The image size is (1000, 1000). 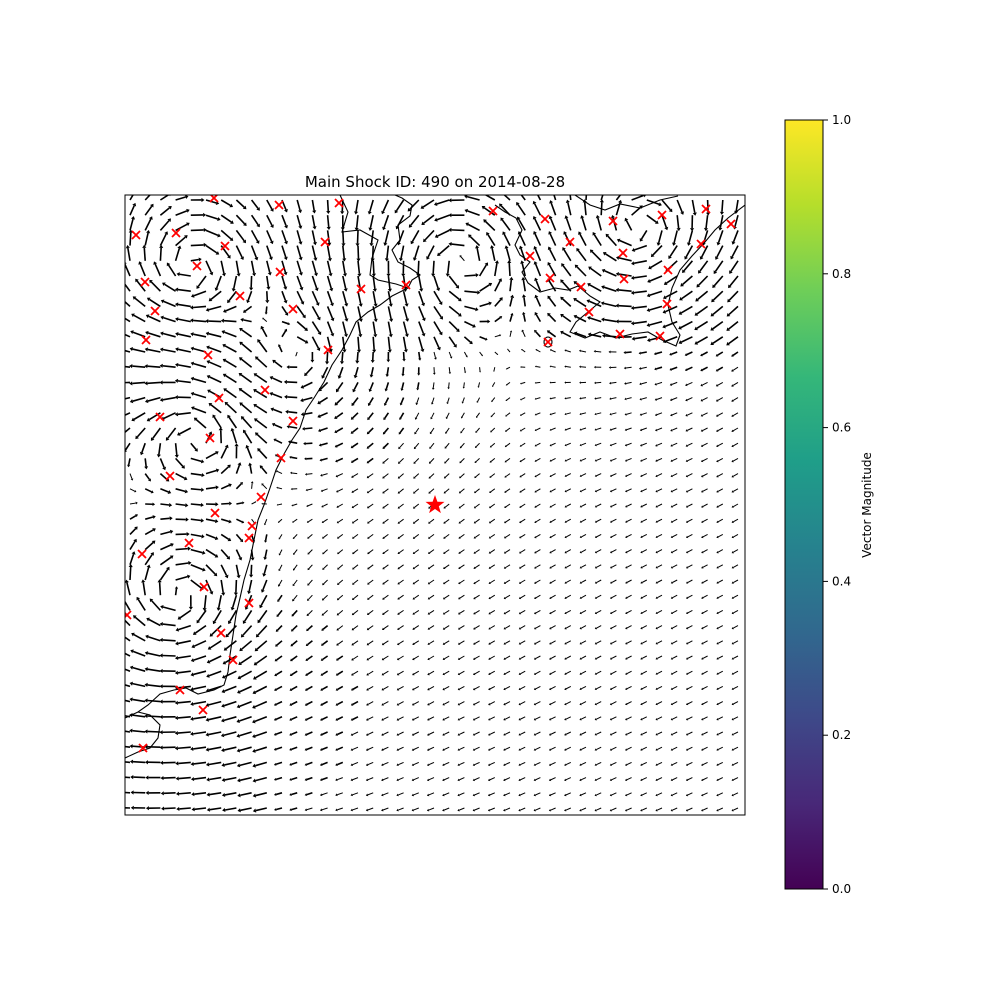 What do you see at coordinates (435, 504) in the screenshot?
I see `main-shock-star` at bounding box center [435, 504].